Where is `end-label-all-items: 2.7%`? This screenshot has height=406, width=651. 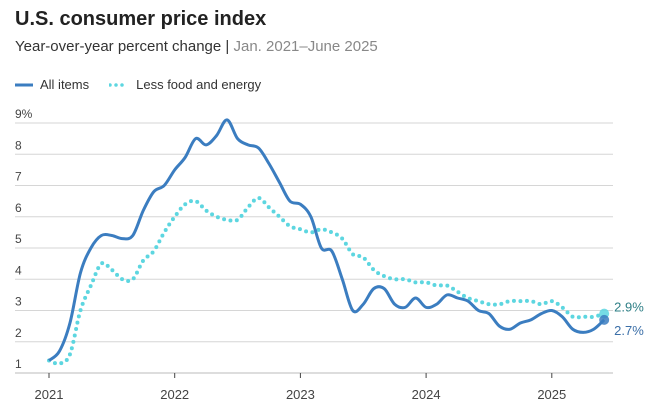
end-label-all-items: 2.7% is located at coordinates (629, 330).